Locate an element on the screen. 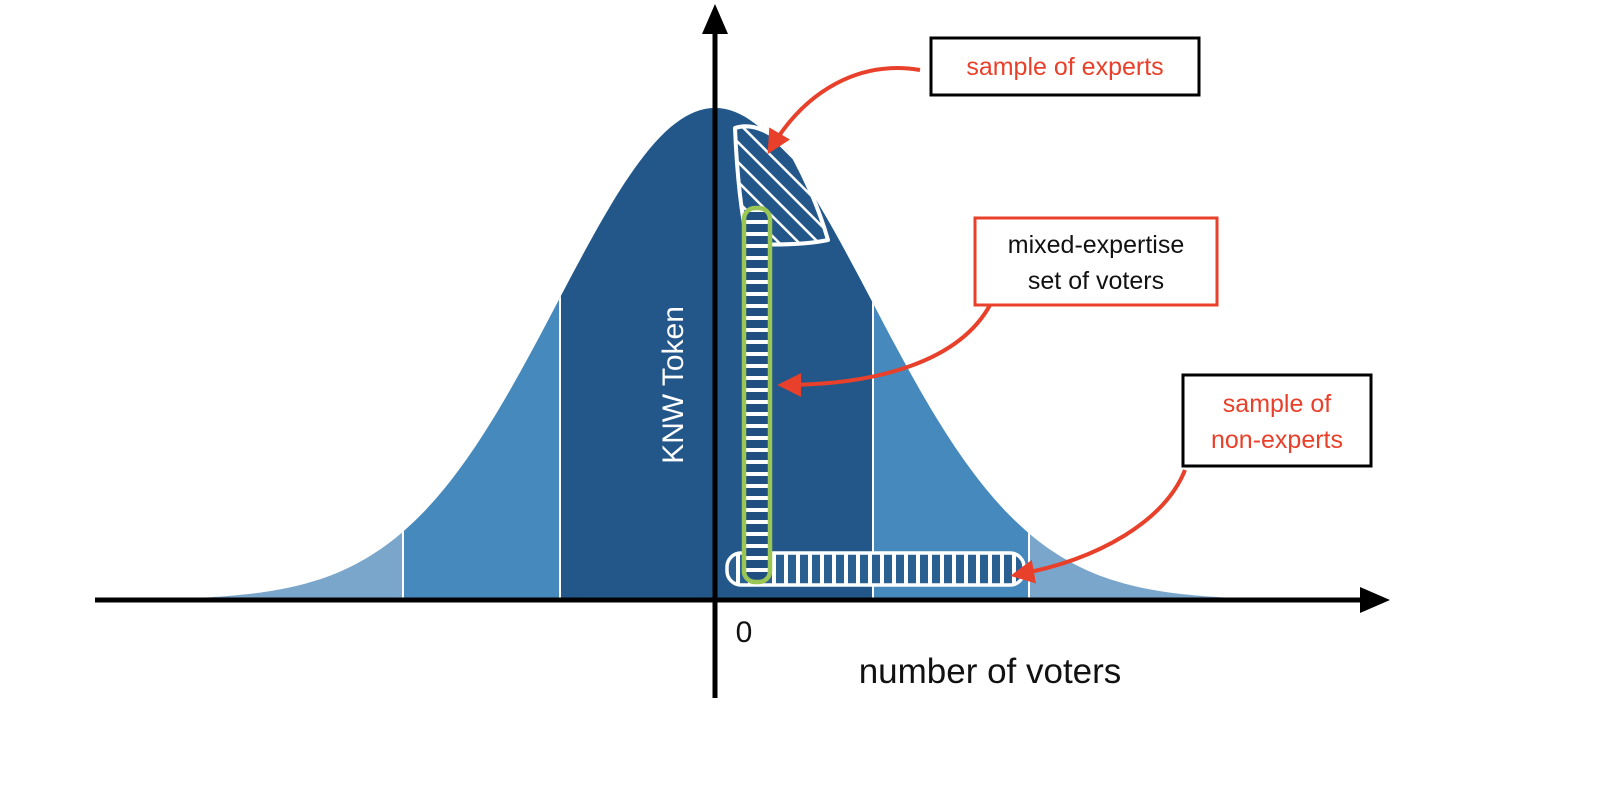  callout-mixed: mixed-expertise set of voters is located at coordinates (998, 306).